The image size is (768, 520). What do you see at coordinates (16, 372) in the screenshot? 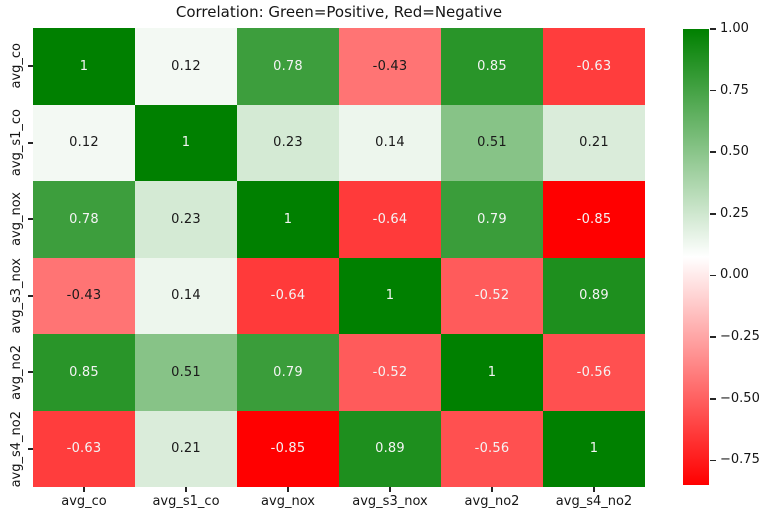
I see `y-tick-label-text: avg_no2` at bounding box center [16, 372].